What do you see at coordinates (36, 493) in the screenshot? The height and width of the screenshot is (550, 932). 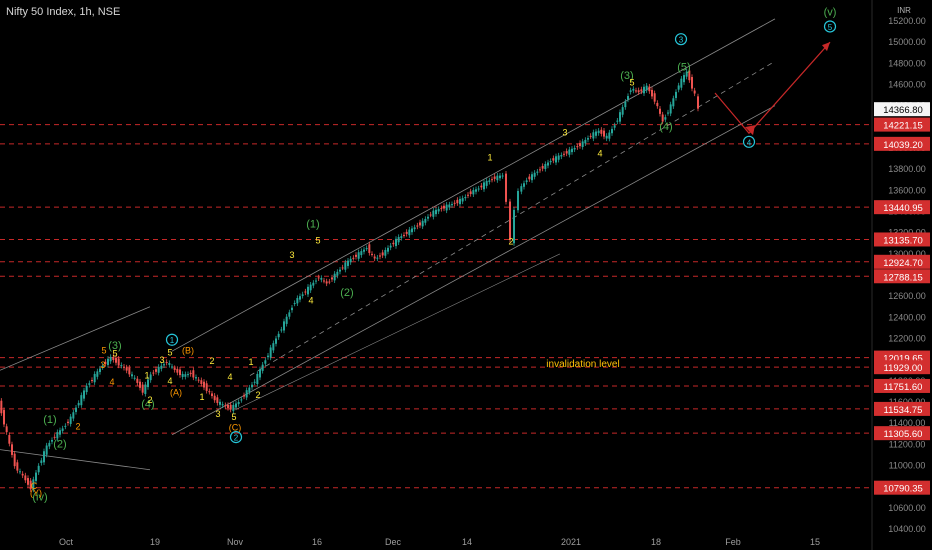 I see `wave-label-orange: (Y)` at bounding box center [36, 493].